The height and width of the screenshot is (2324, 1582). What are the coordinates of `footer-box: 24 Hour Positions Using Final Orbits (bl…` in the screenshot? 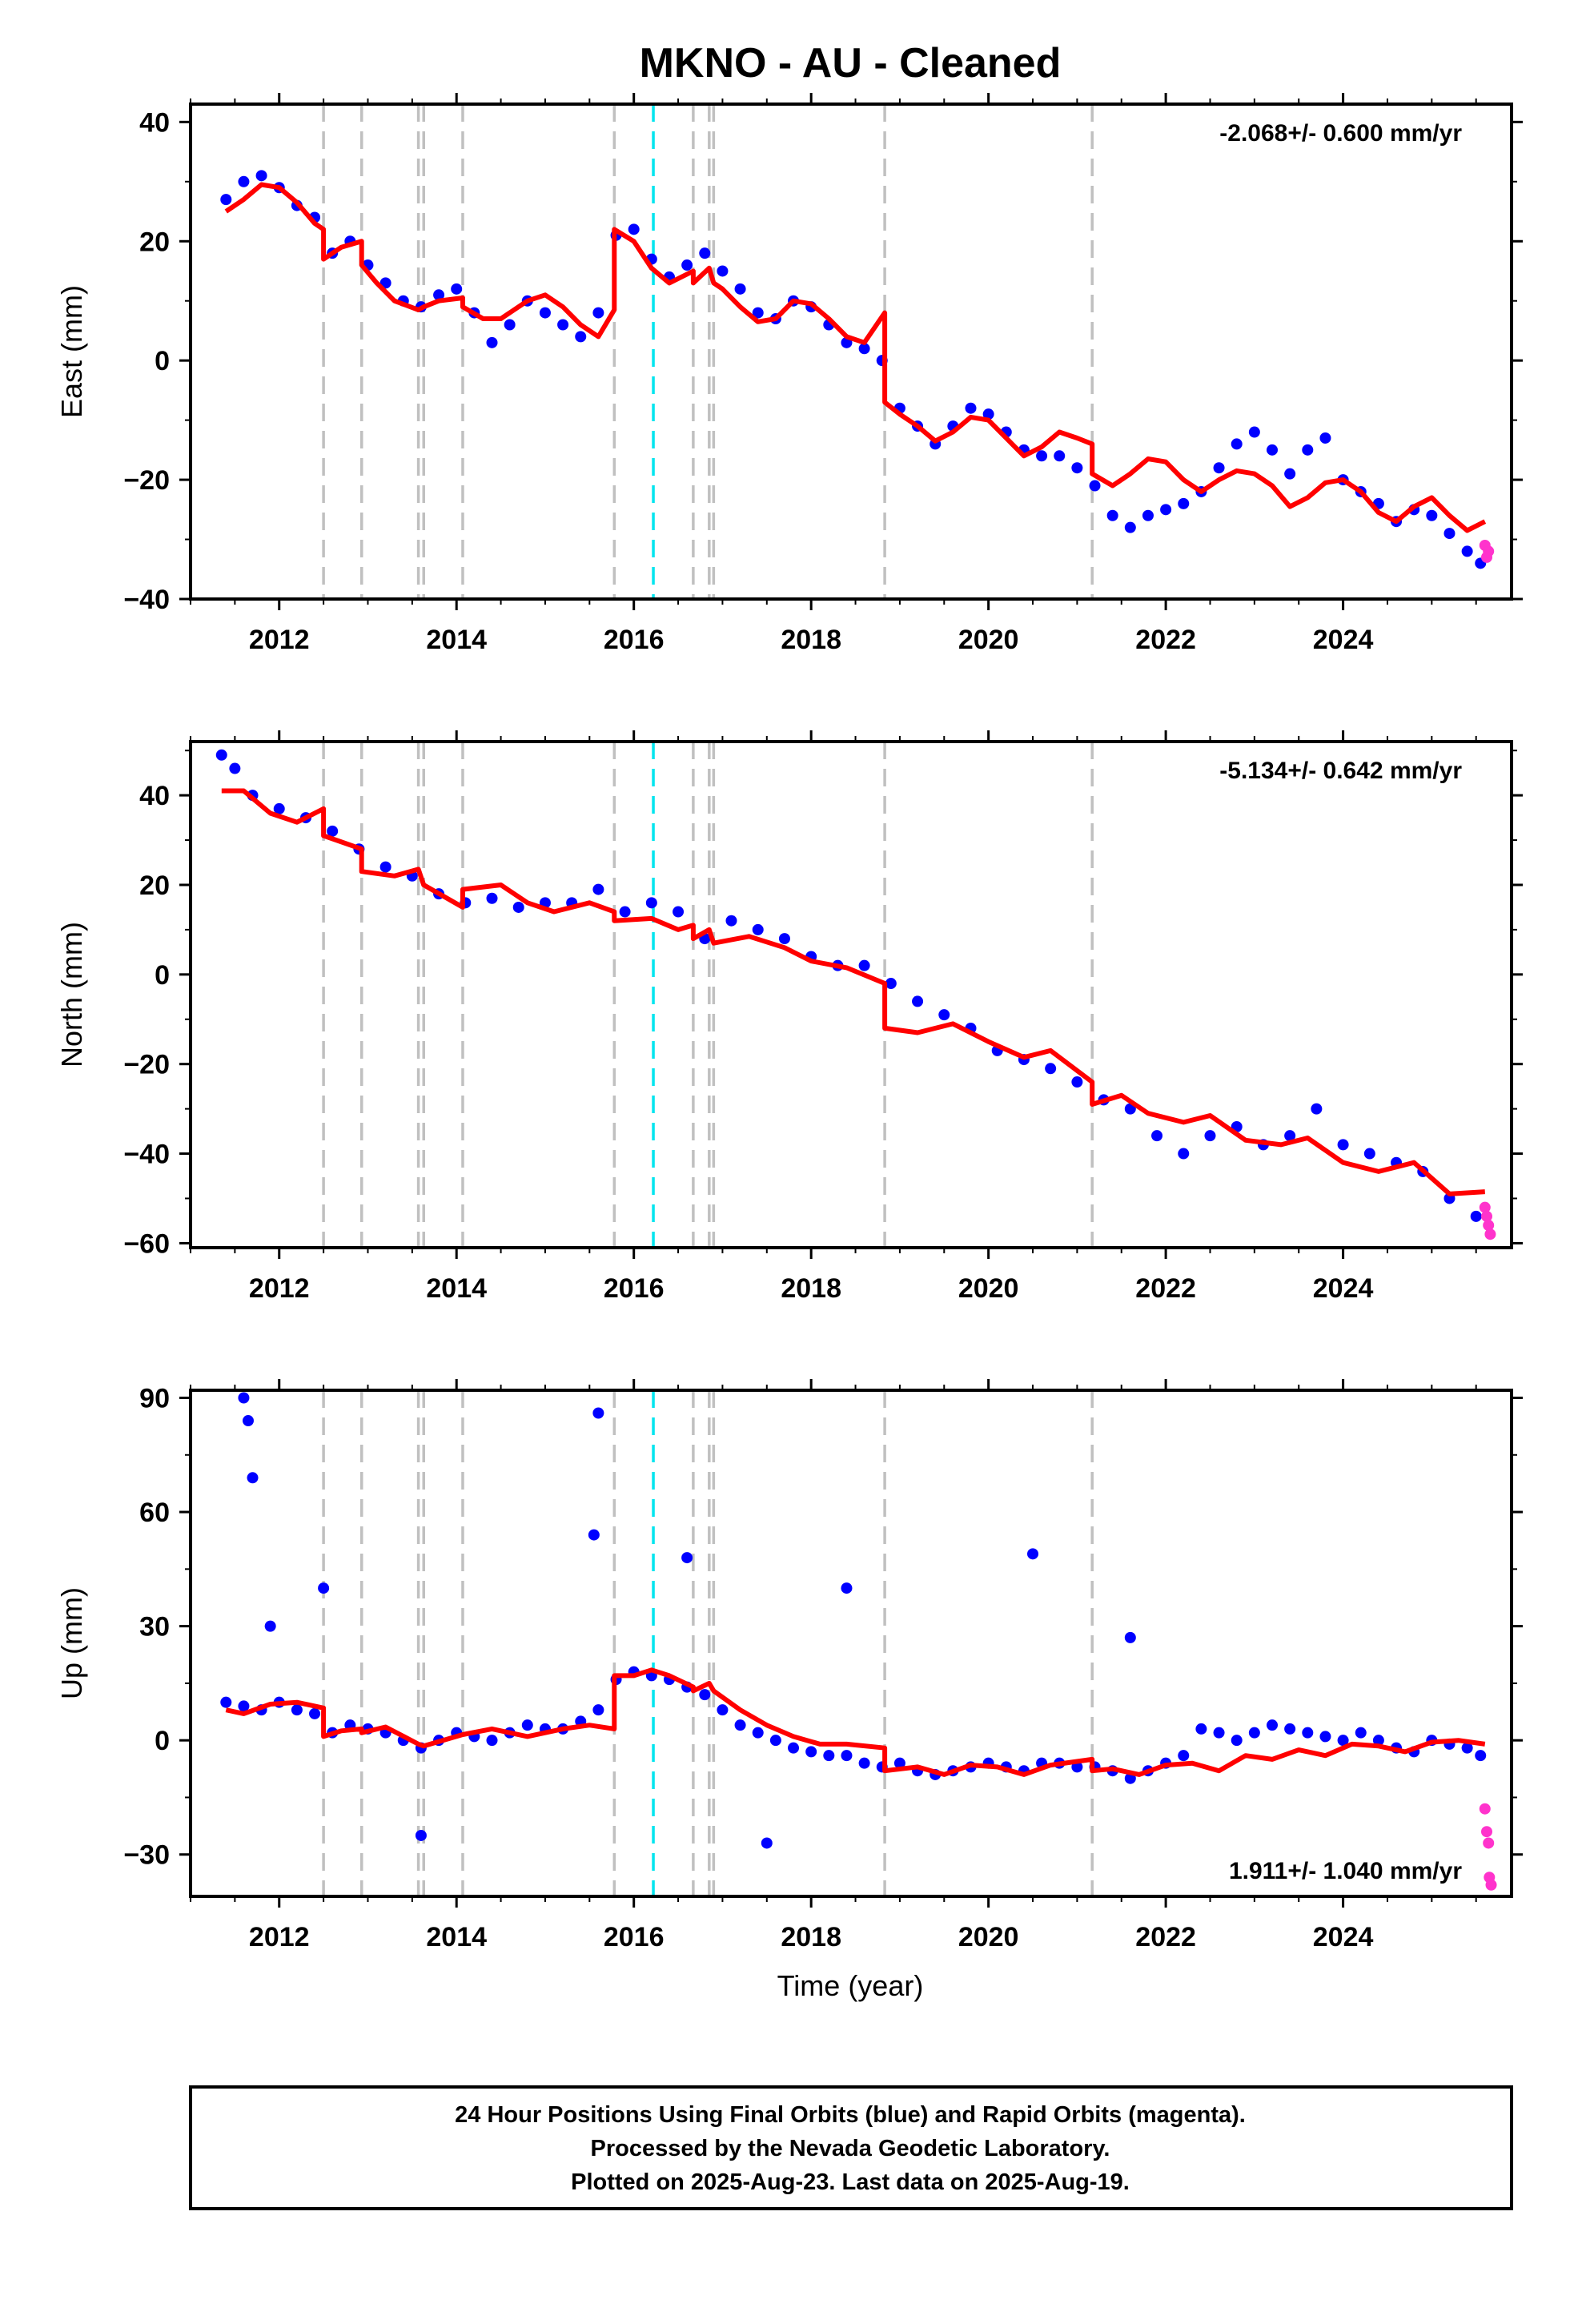 It's located at (851, 2147).